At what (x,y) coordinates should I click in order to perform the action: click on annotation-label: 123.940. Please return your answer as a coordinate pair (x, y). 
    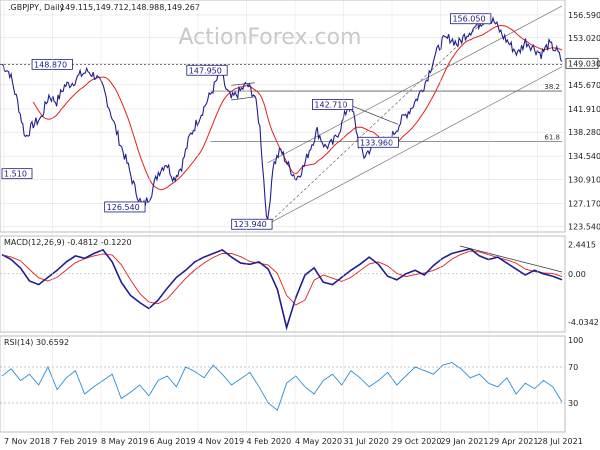
    Looking at the image, I should click on (250, 224).